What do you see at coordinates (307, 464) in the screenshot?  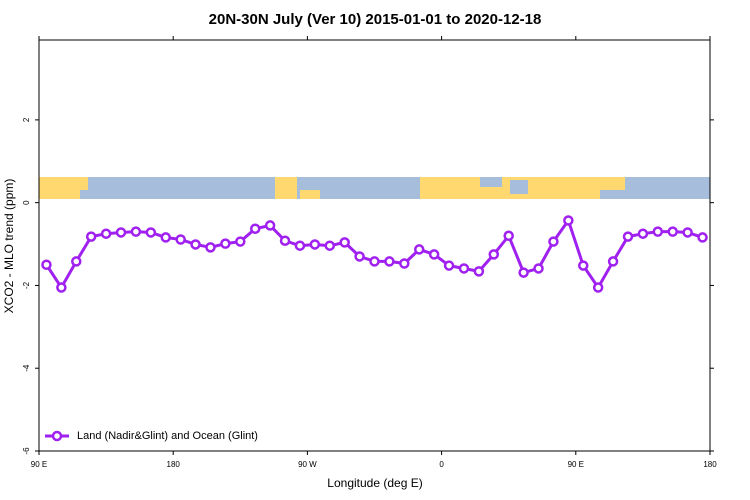 I see `x-tick-label: 90 W` at bounding box center [307, 464].